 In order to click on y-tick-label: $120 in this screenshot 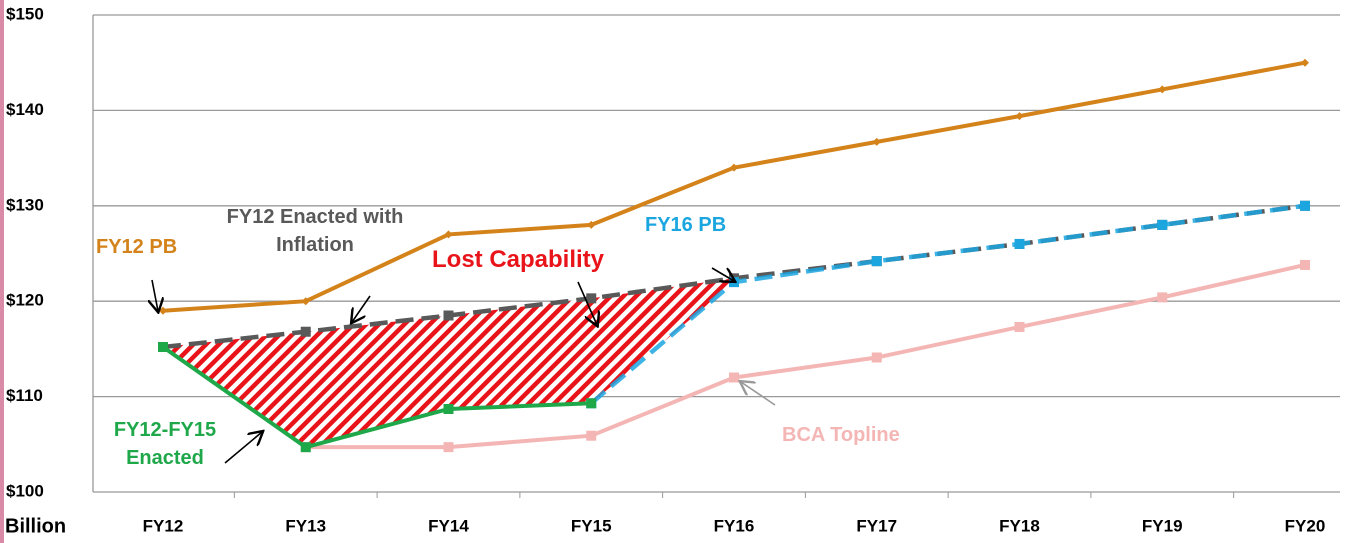, I will do `click(25, 300)`.